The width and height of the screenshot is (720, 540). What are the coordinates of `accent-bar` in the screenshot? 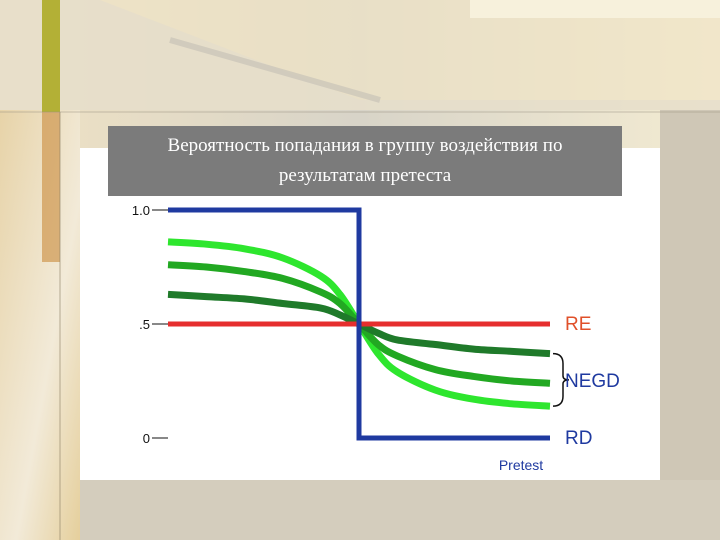 It's located at (51, 56).